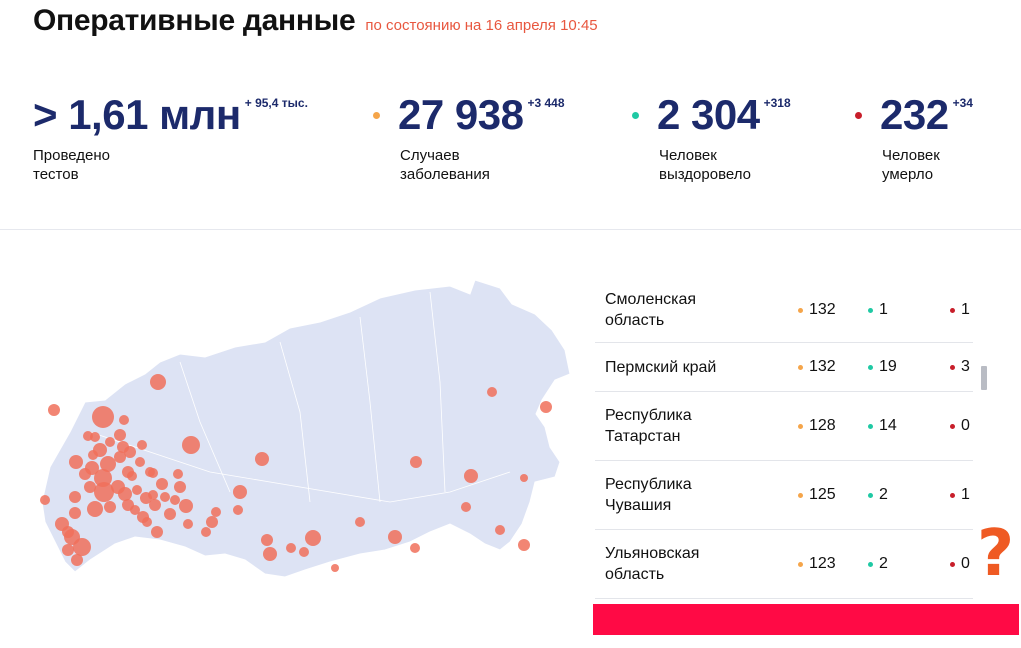  Describe the element at coordinates (960, 426) in the screenshot. I see `deaths-cell: 0` at that location.